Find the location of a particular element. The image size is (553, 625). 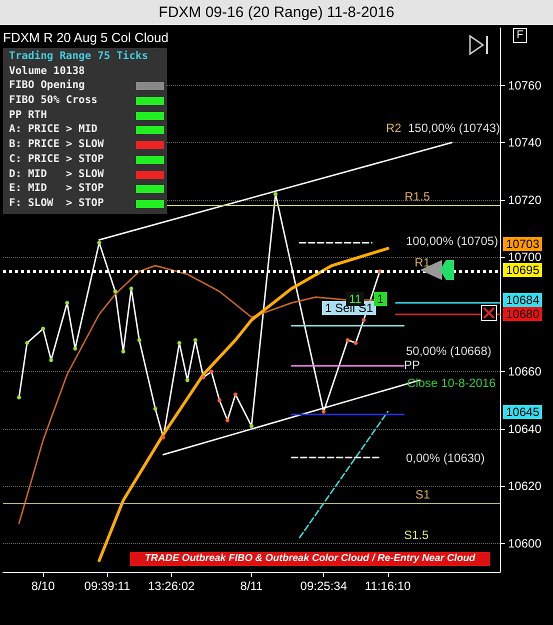

x-tick-label: 8/10 is located at coordinates (43, 586).